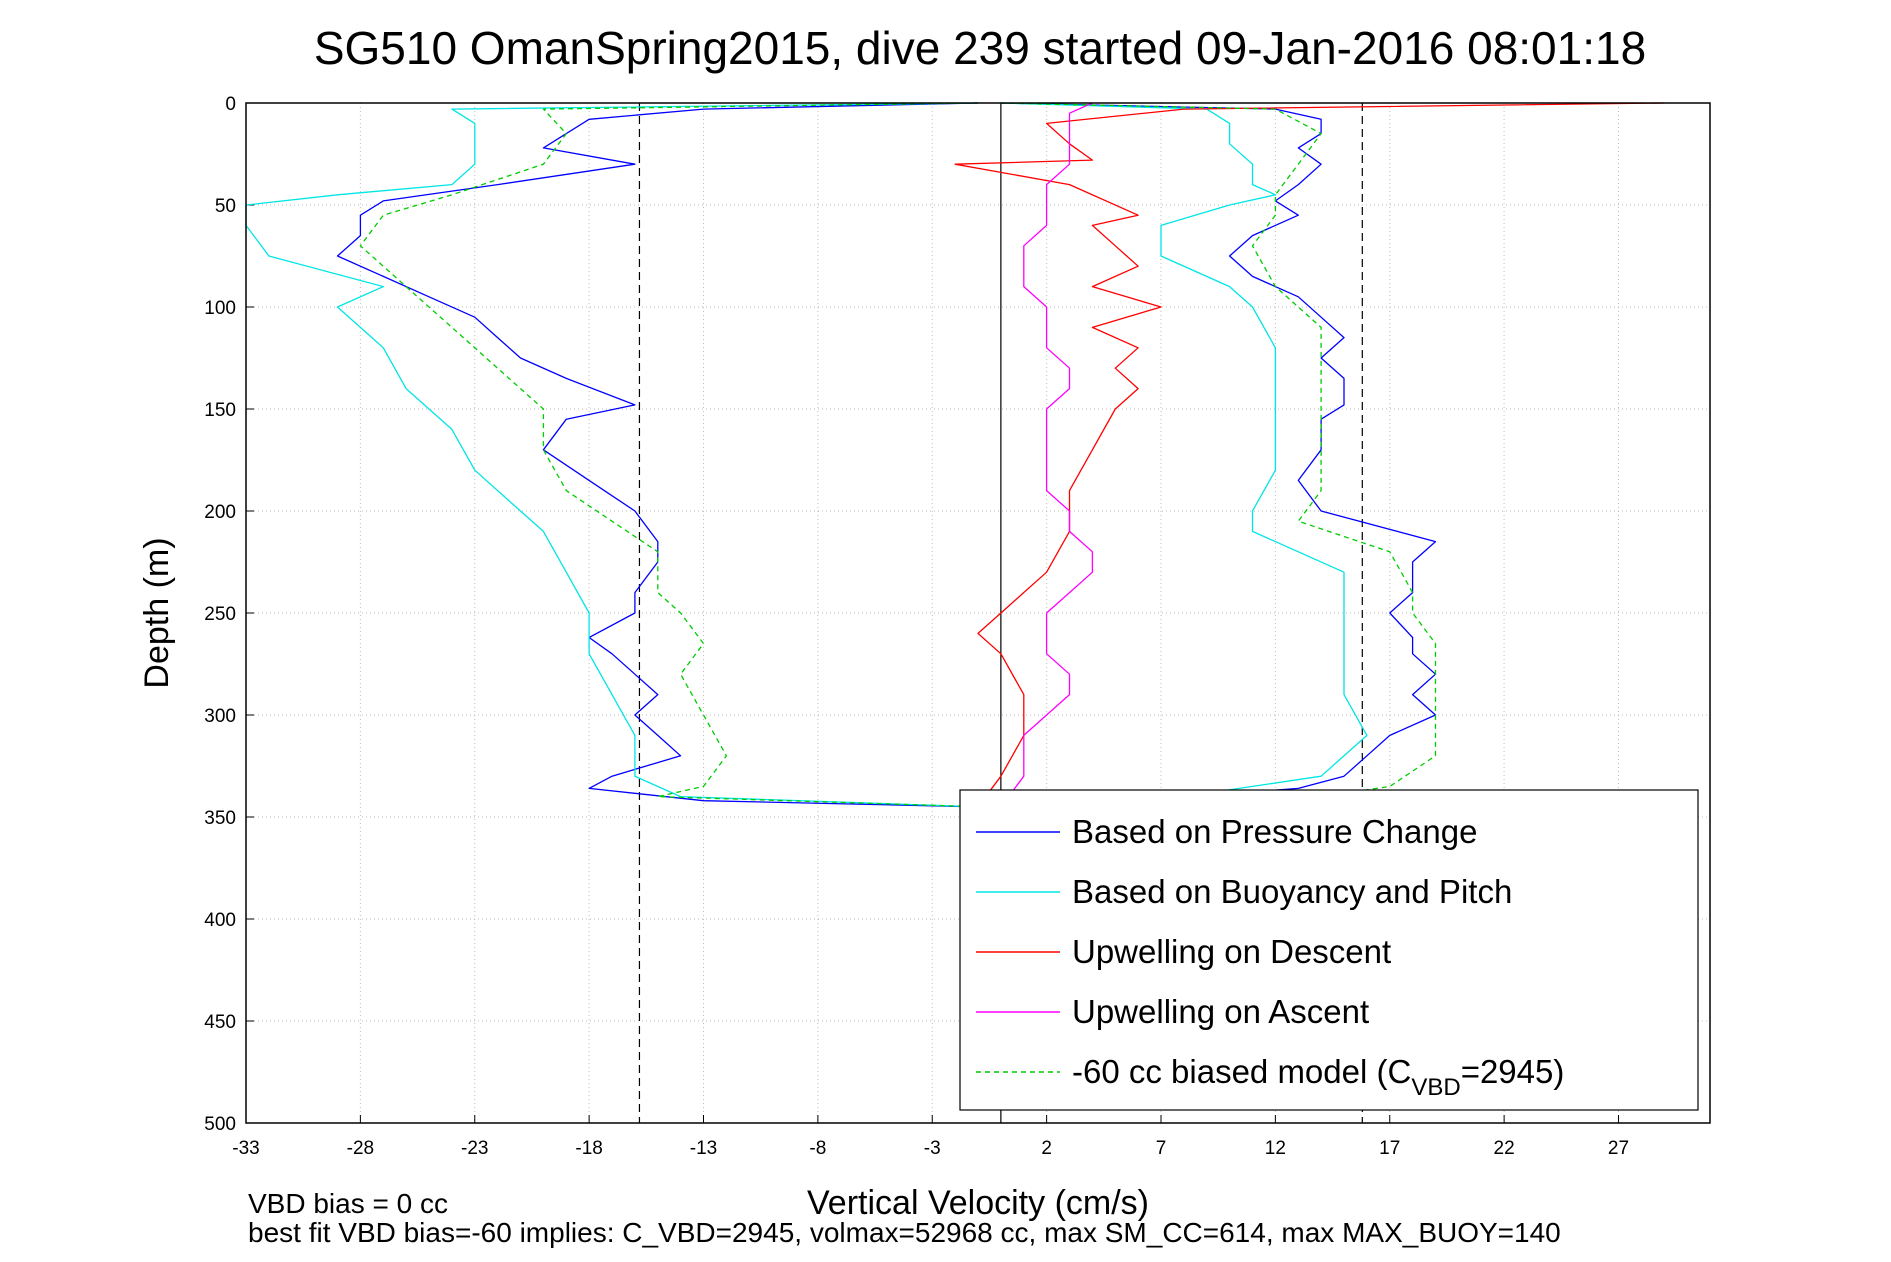 This screenshot has height=1262, width=1891. Describe the element at coordinates (220, 410) in the screenshot. I see `y-tick-label: 150` at that location.